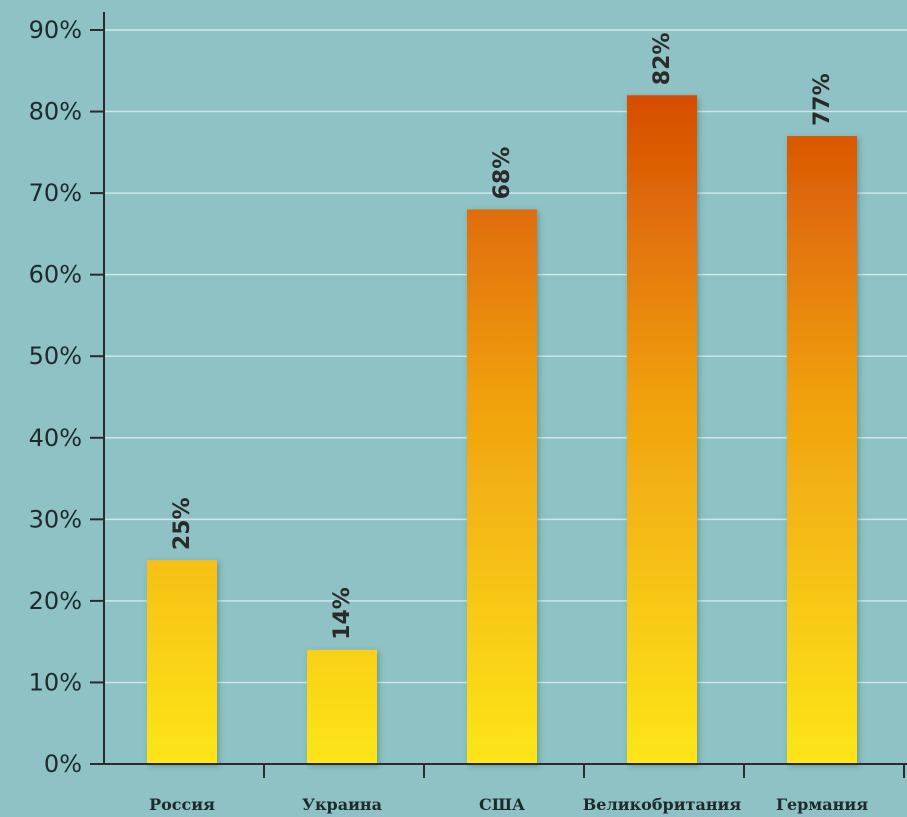  I want to click on data-label: 14%, so click(342, 613).